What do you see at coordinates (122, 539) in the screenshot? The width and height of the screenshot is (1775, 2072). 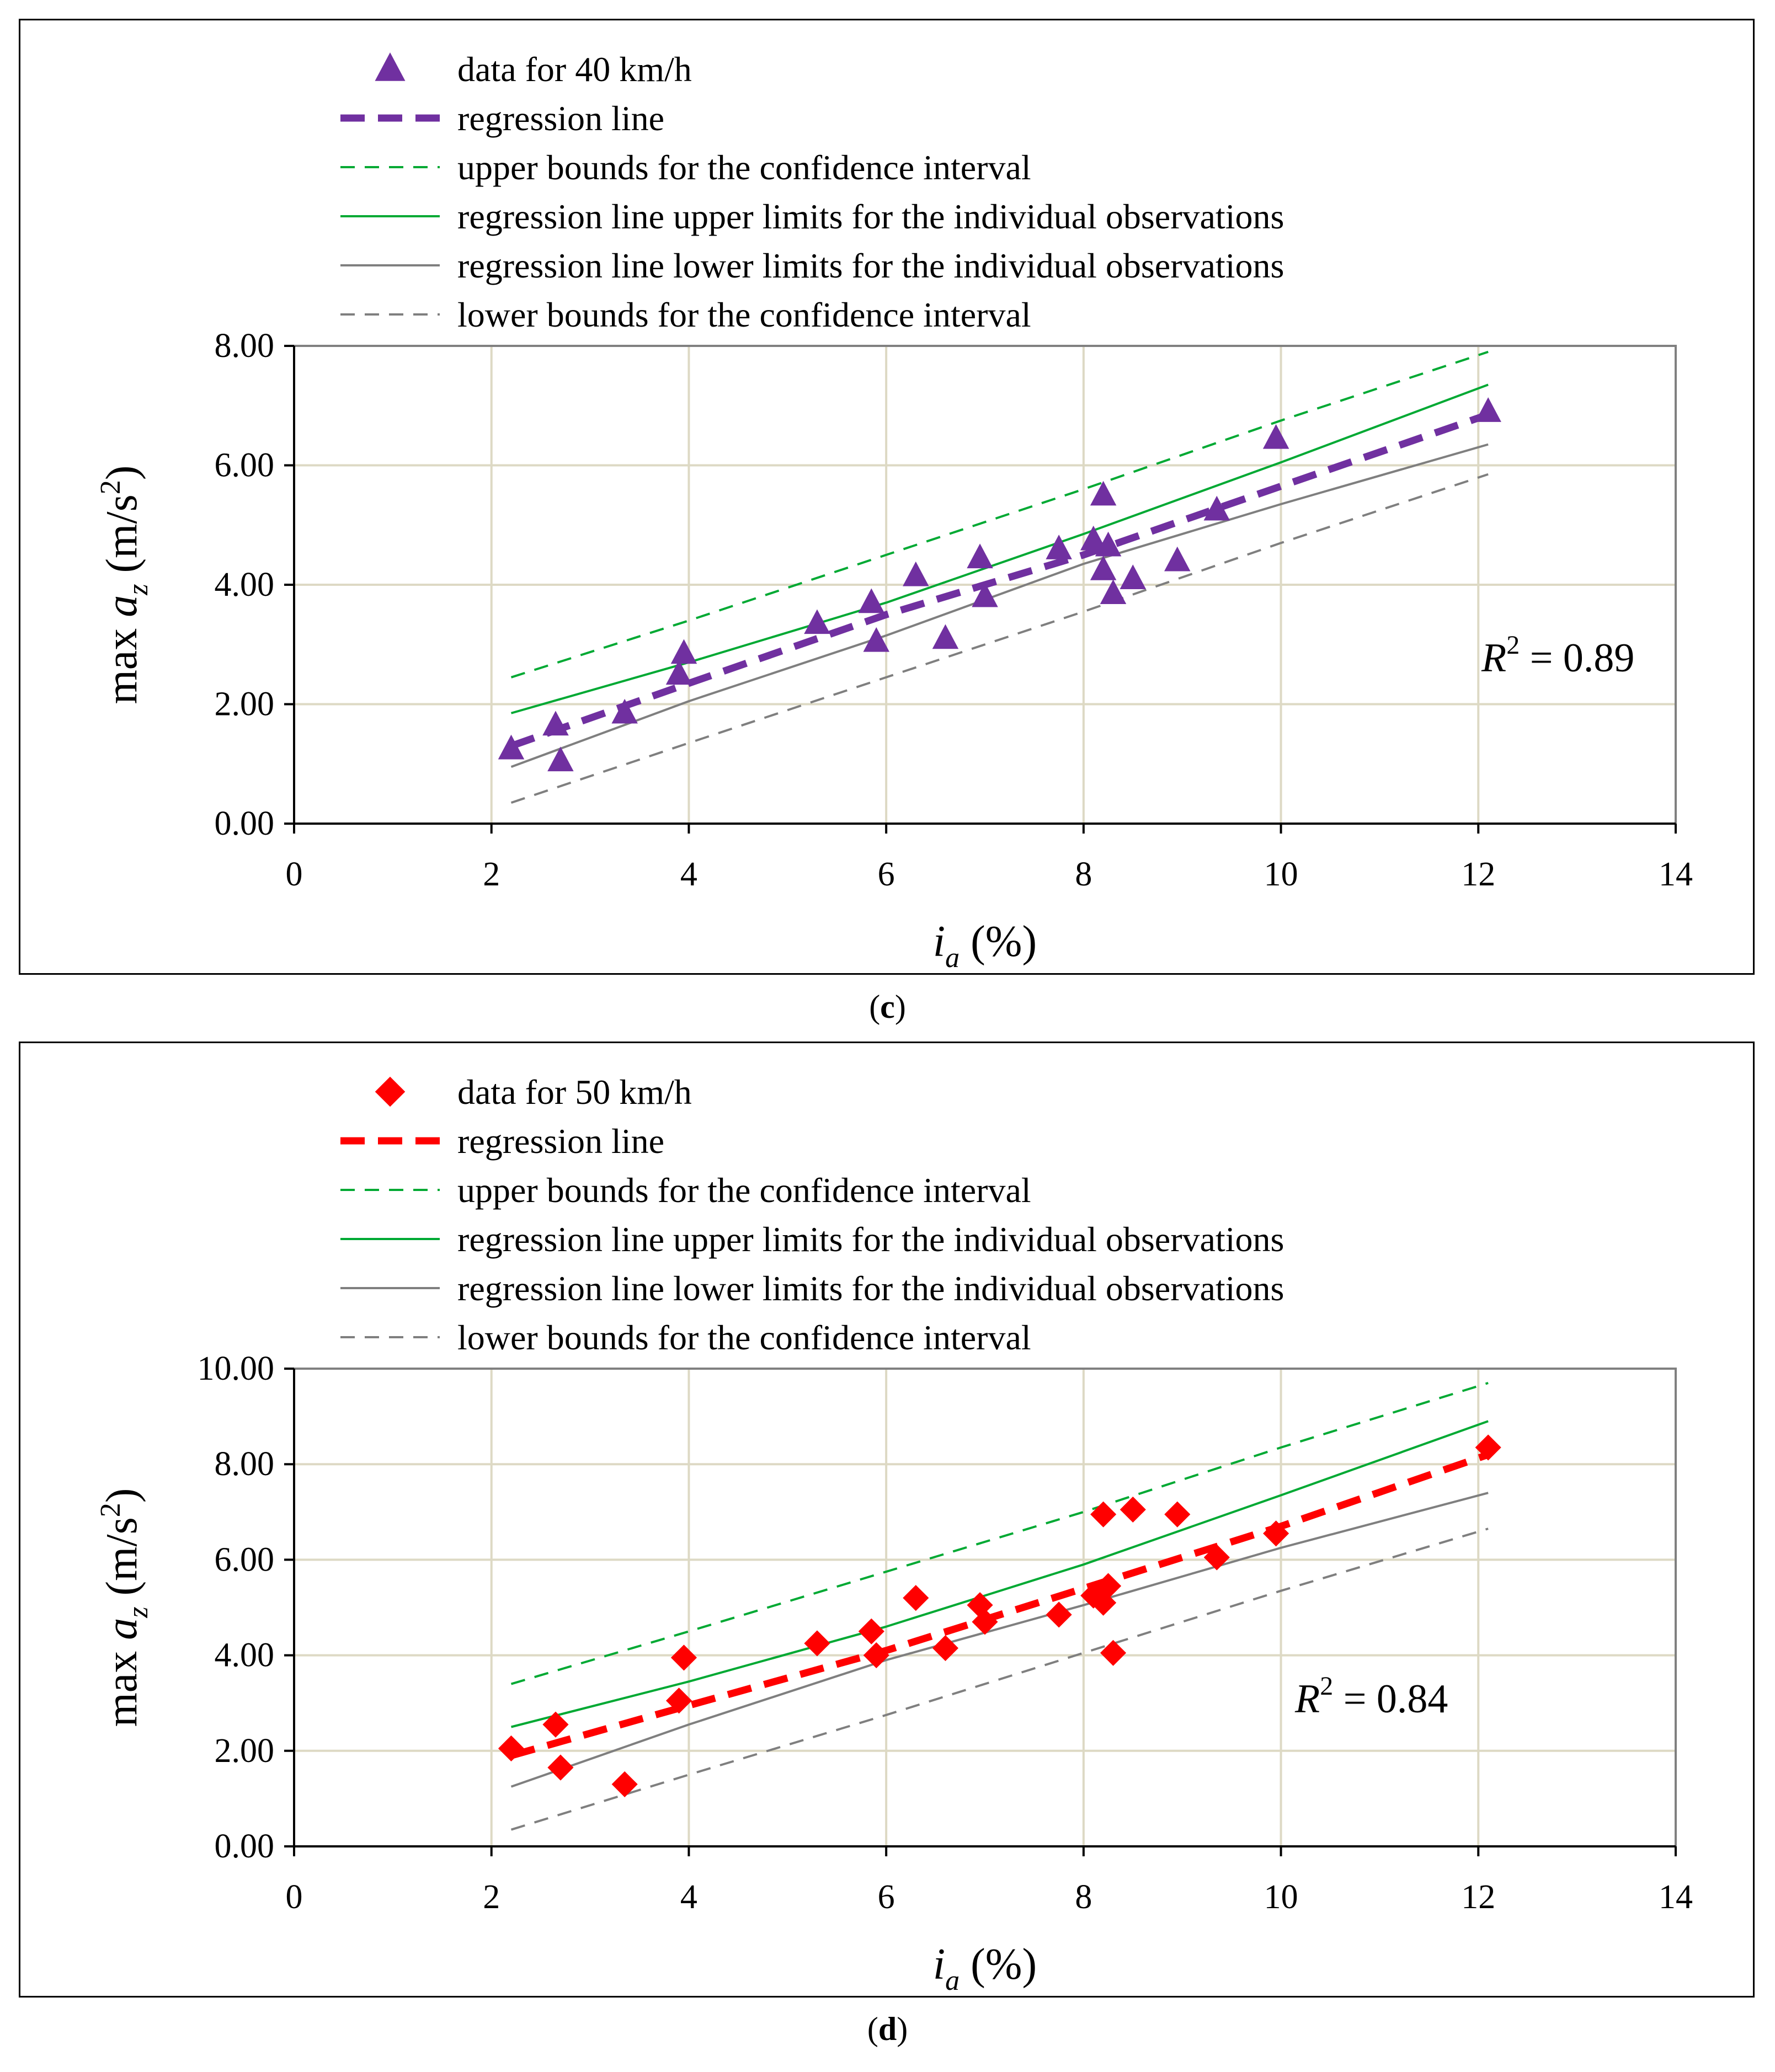 I see `y-axis-title-unit: (m/s` at bounding box center [122, 539].